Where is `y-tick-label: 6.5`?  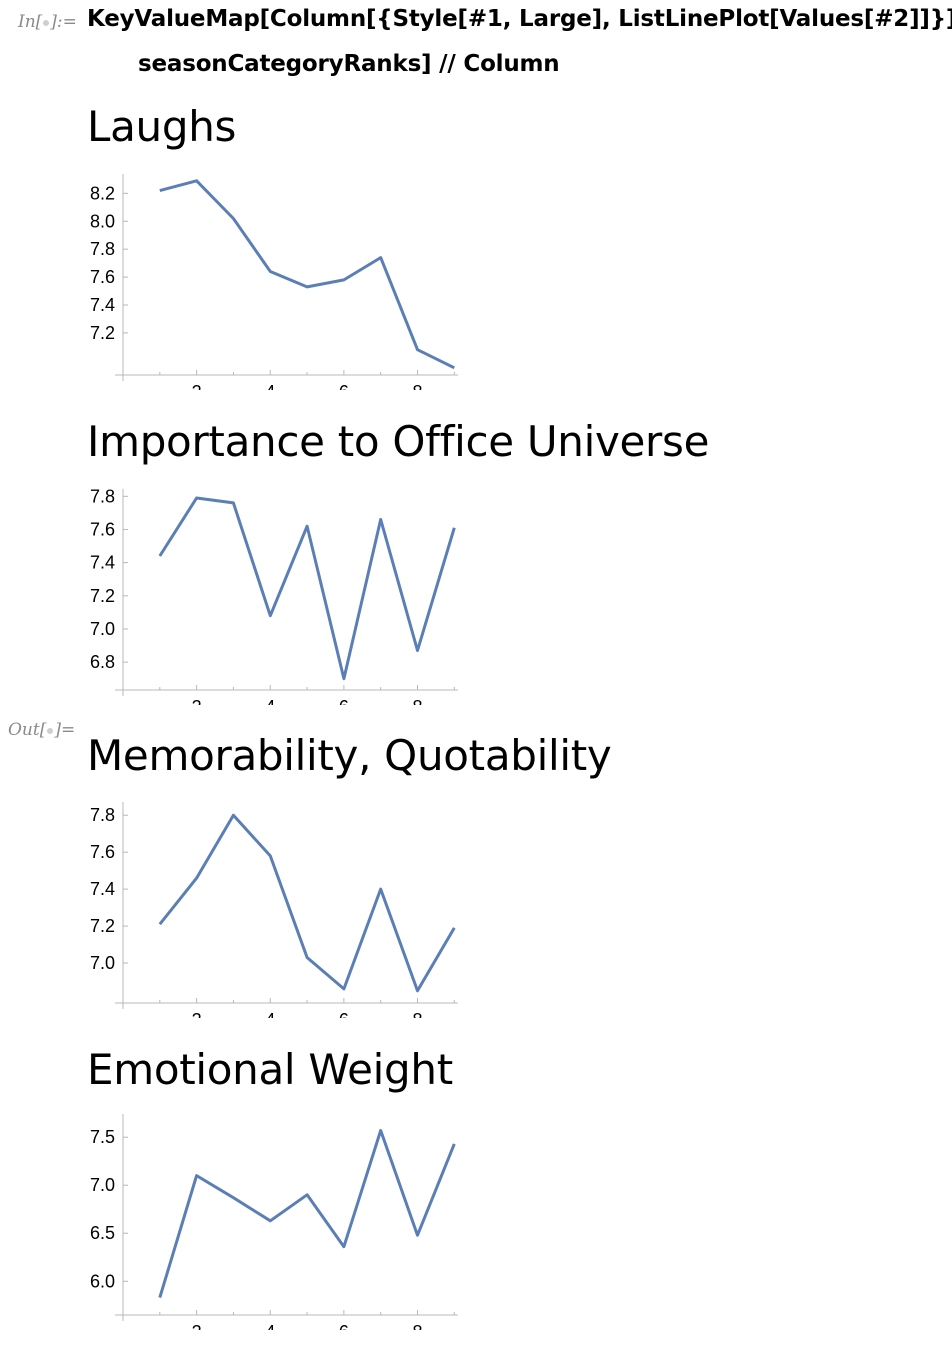
y-tick-label: 6.5 is located at coordinates (102, 1233).